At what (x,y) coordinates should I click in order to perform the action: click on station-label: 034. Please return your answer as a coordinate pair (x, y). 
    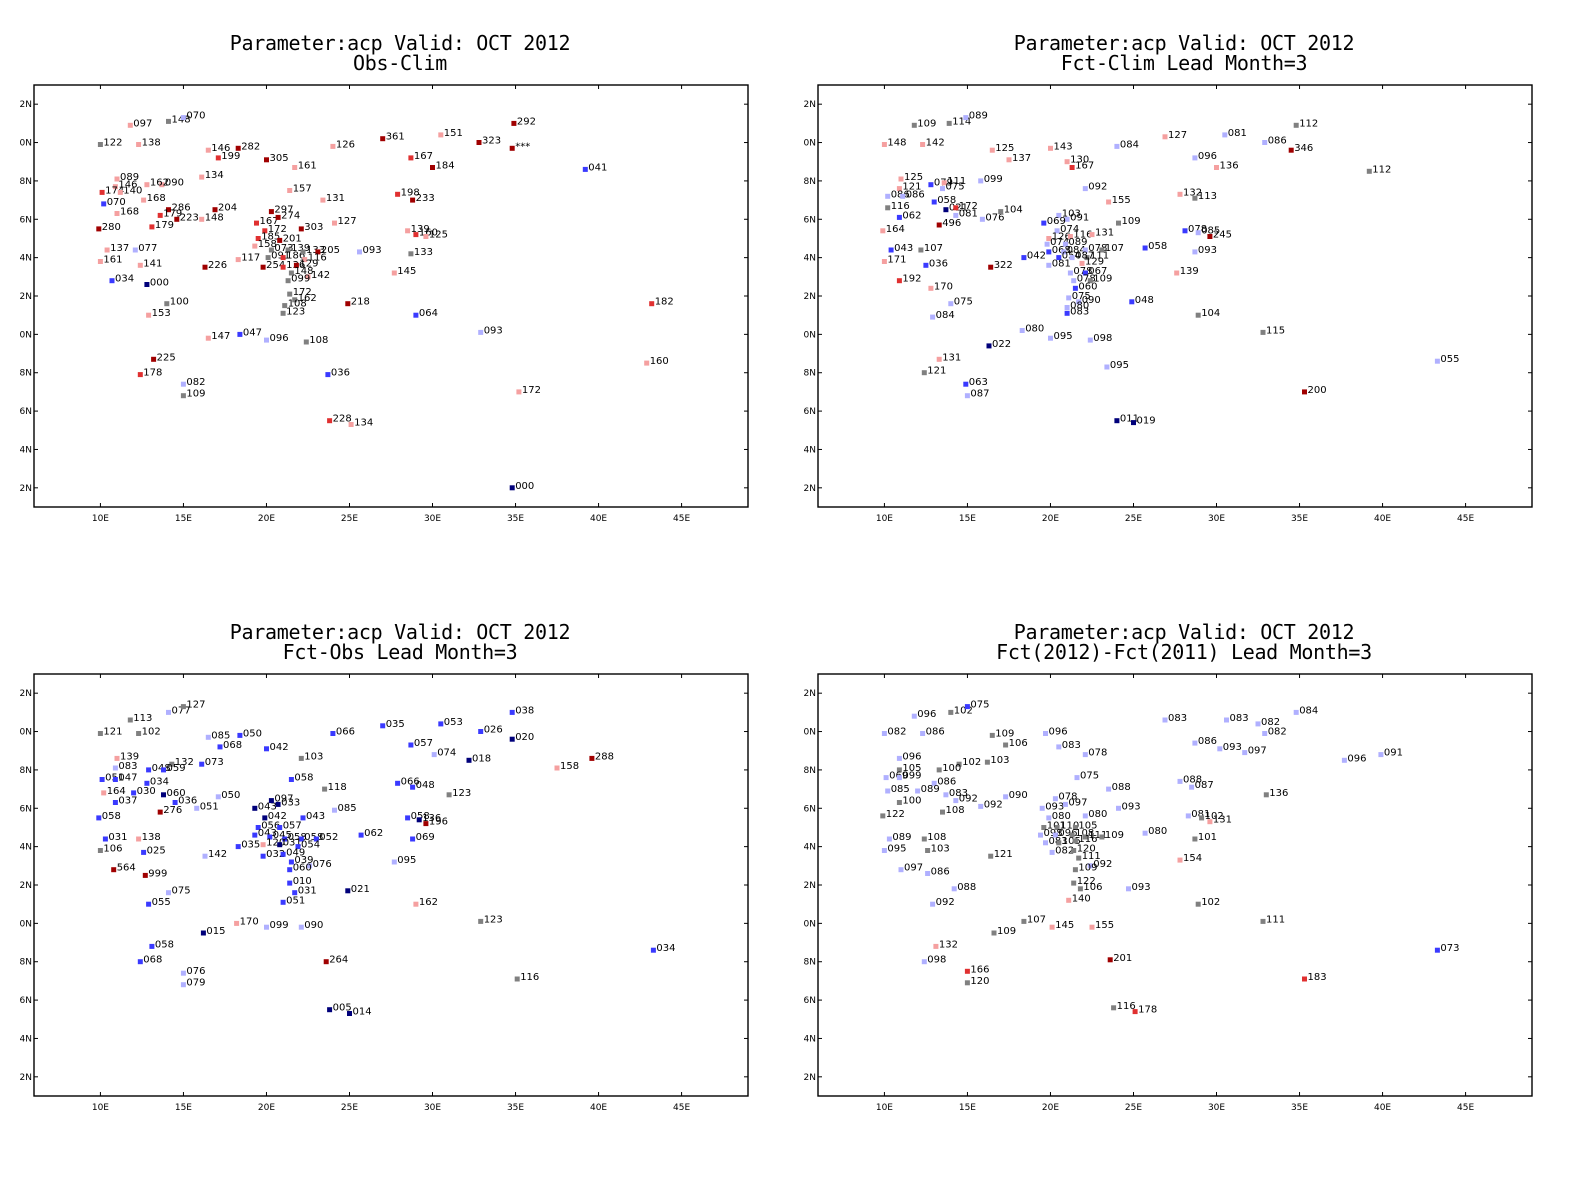
    Looking at the image, I should click on (159, 781).